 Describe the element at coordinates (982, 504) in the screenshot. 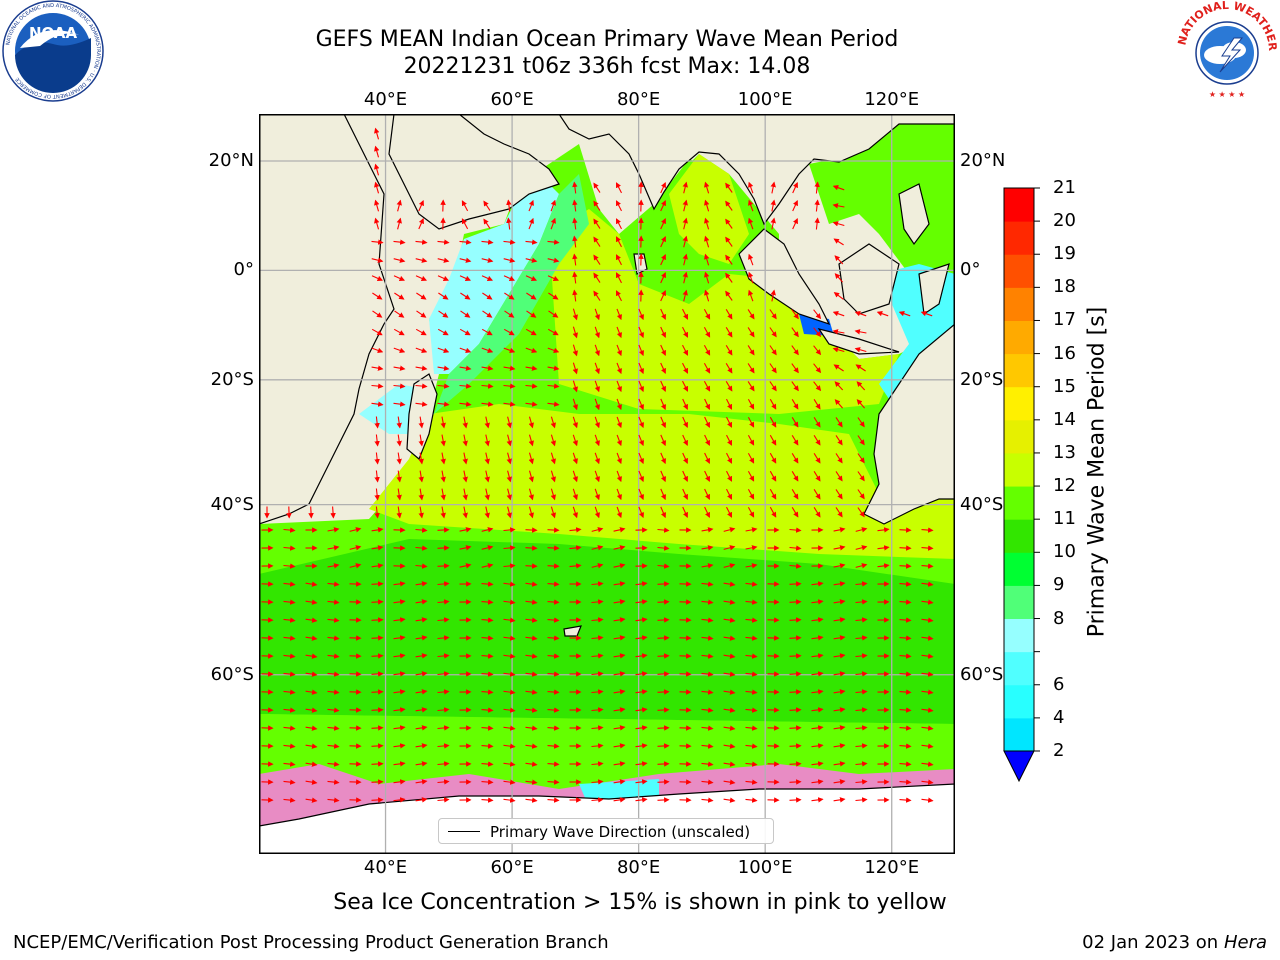

I see `lat-right-label-3: 40°S` at that location.